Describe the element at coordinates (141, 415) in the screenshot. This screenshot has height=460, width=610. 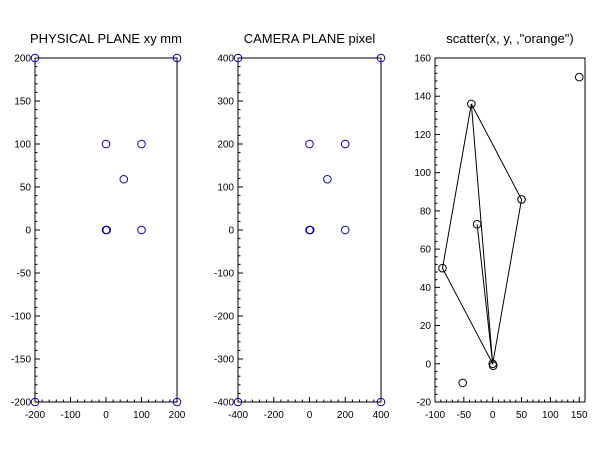
I see `physical-x-tick-label: 100` at that location.